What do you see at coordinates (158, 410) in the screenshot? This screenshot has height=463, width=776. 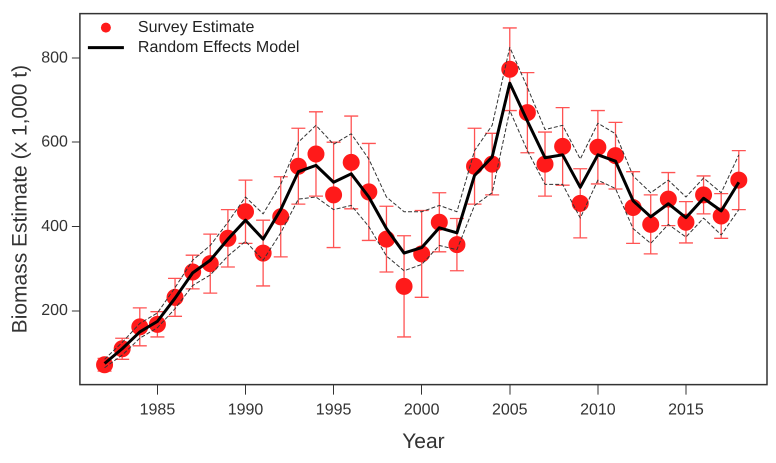 I see `x-tick-label: 1985` at bounding box center [158, 410].